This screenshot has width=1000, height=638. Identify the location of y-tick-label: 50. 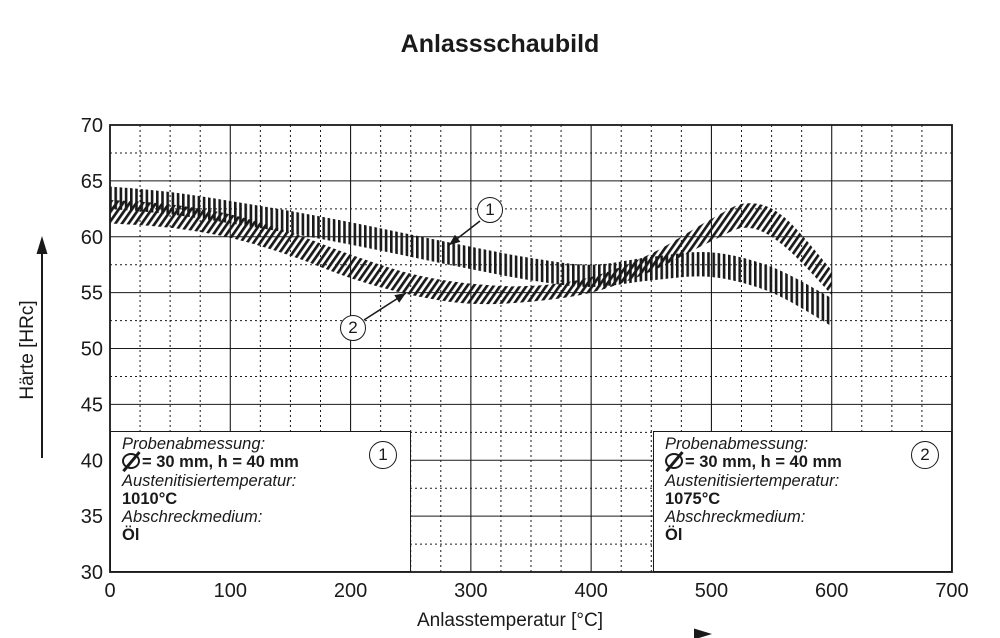
(92, 350).